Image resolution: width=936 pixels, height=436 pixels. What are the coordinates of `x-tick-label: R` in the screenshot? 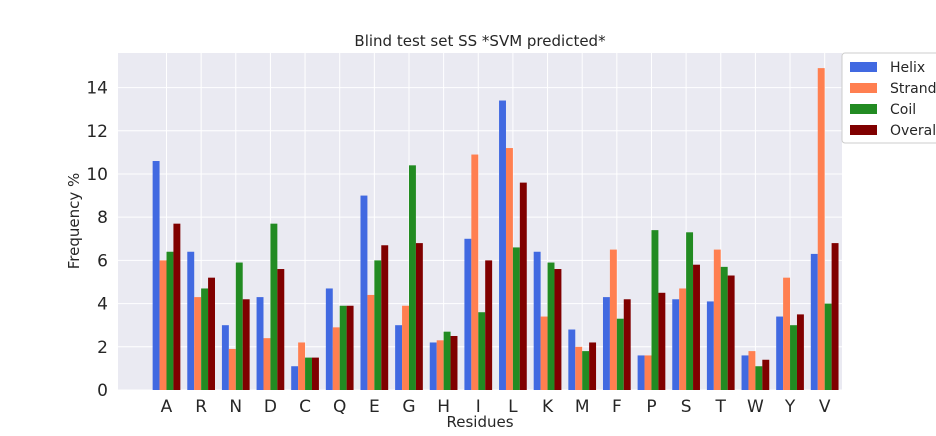 It's located at (201, 407).